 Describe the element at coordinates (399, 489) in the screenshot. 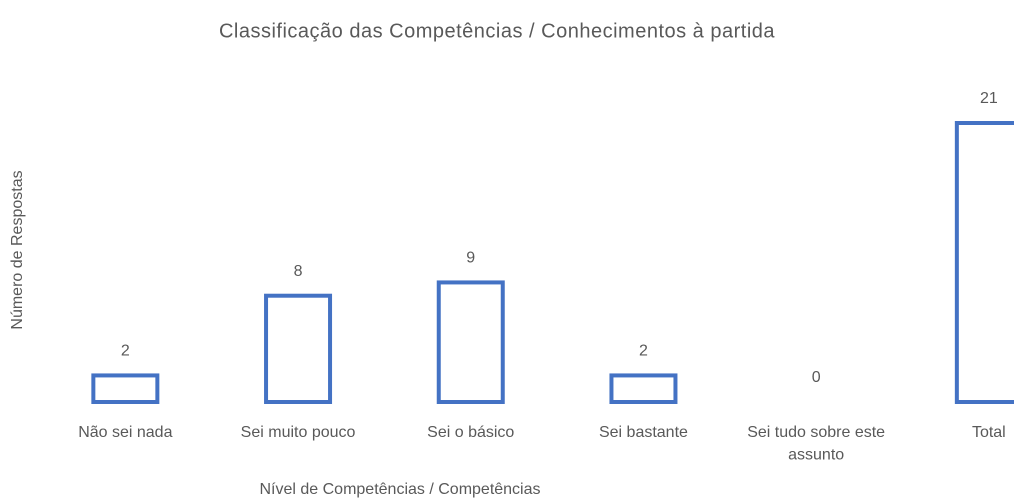

I see `x-axis-title: Nível de Competências / Competências` at that location.